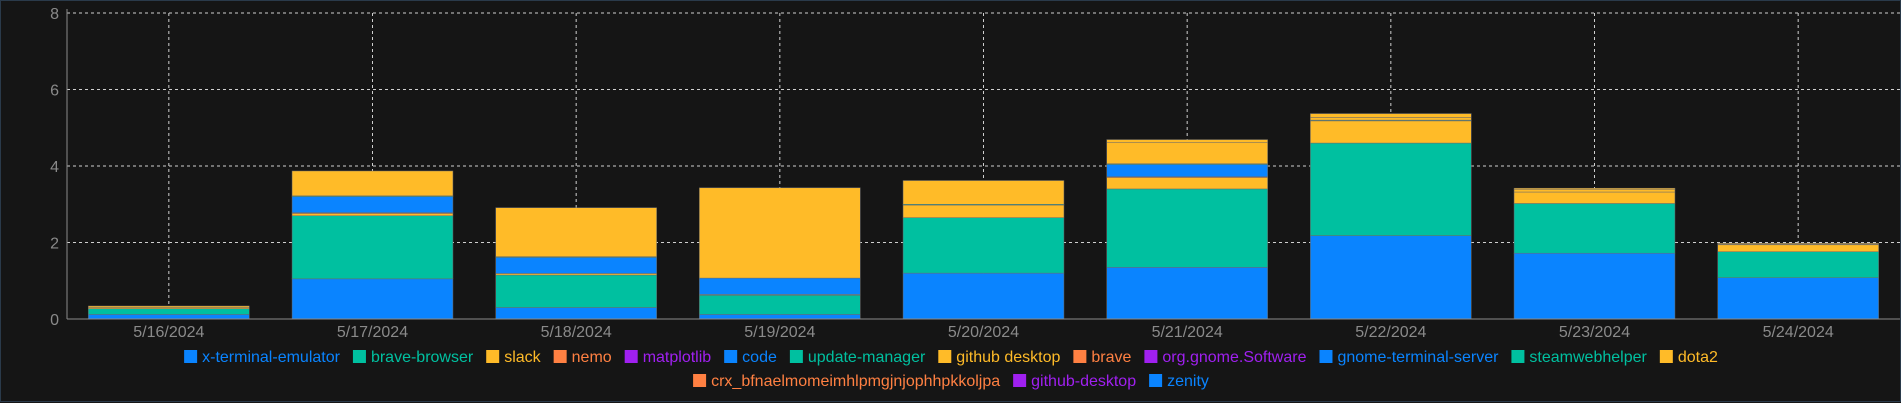 The image size is (1901, 403). Describe the element at coordinates (999, 357) in the screenshot. I see `legend-item: github desktop` at that location.